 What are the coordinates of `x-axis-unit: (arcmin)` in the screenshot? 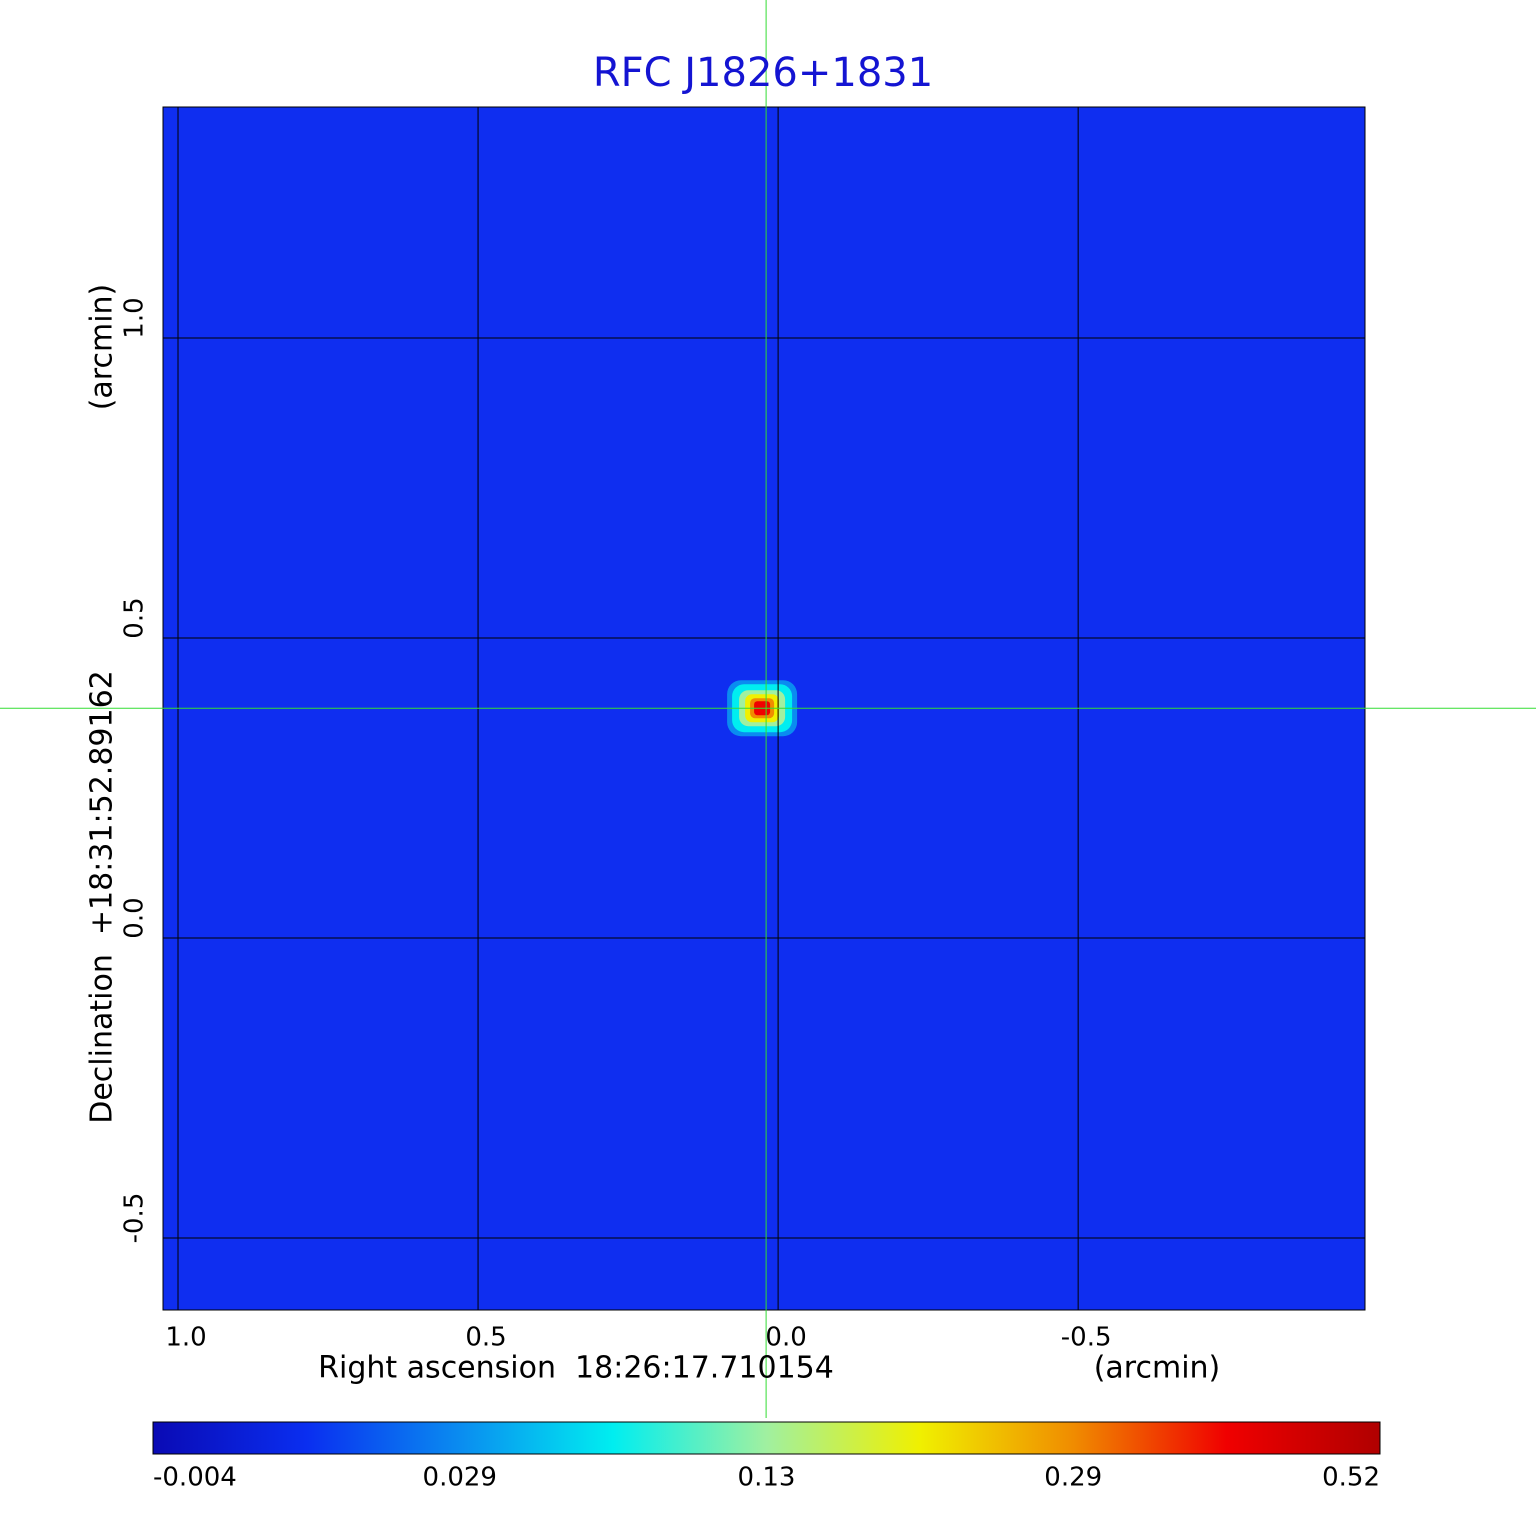 It's located at (1157, 1368).